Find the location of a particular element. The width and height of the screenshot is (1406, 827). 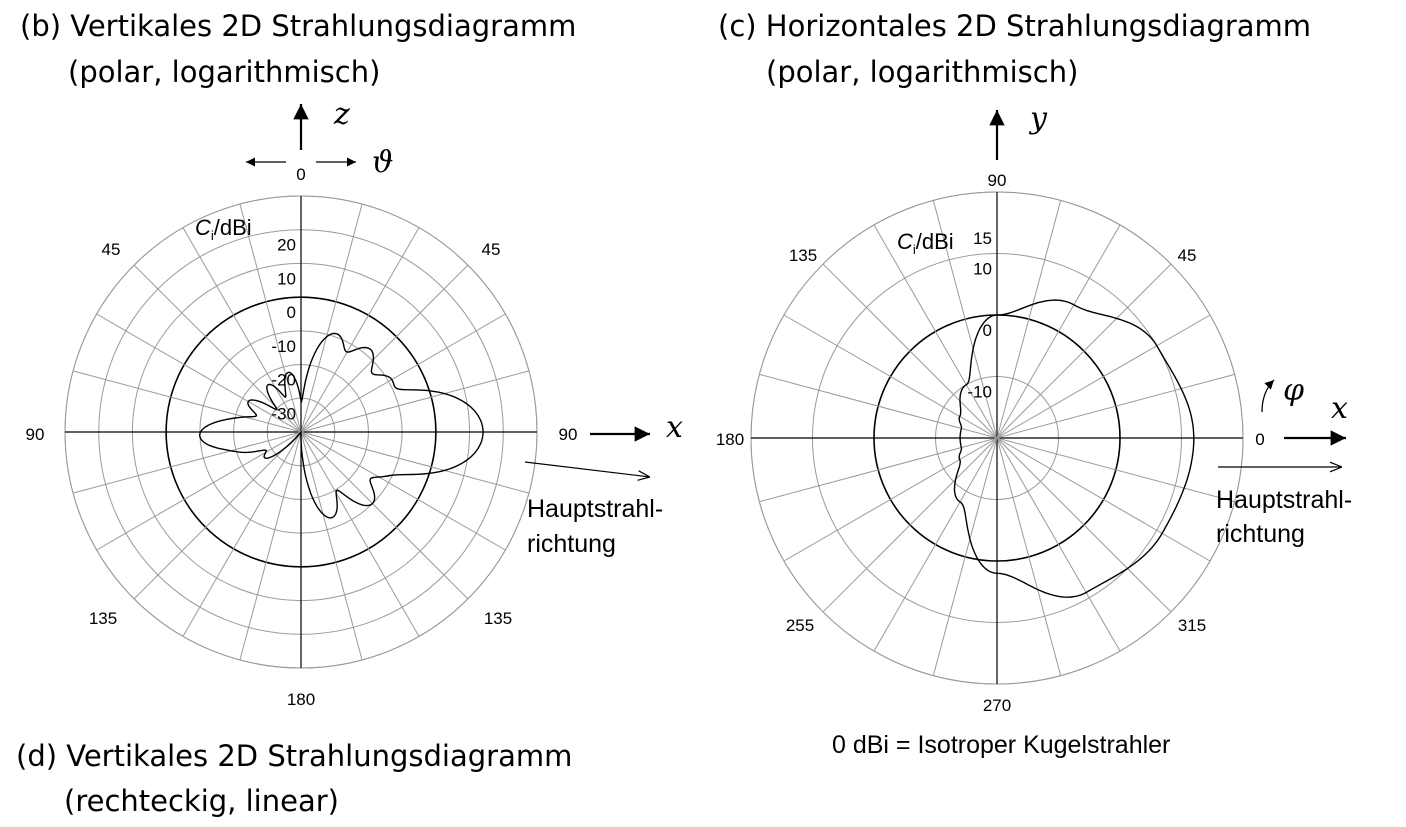

panel-b-heading: (b) Vertikales 2D Strahlungsdiagramm is located at coordinates (298, 26).